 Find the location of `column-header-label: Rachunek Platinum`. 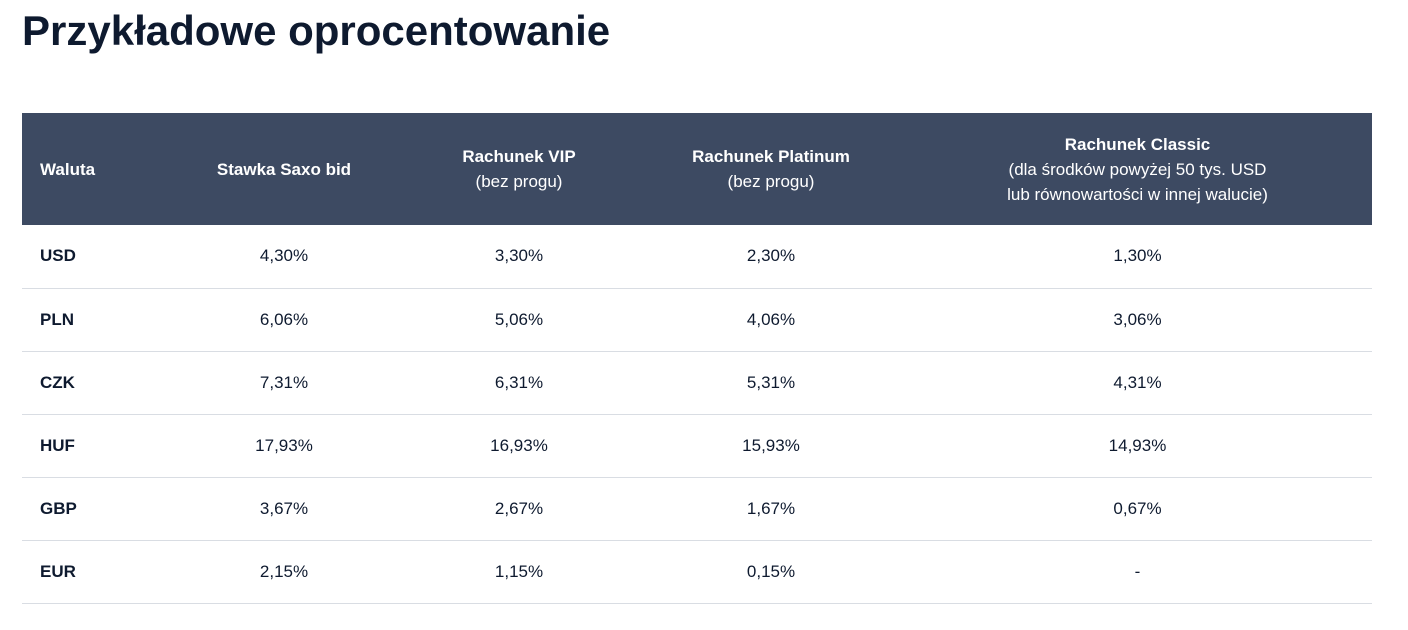

column-header-label: Rachunek Platinum is located at coordinates (771, 156).